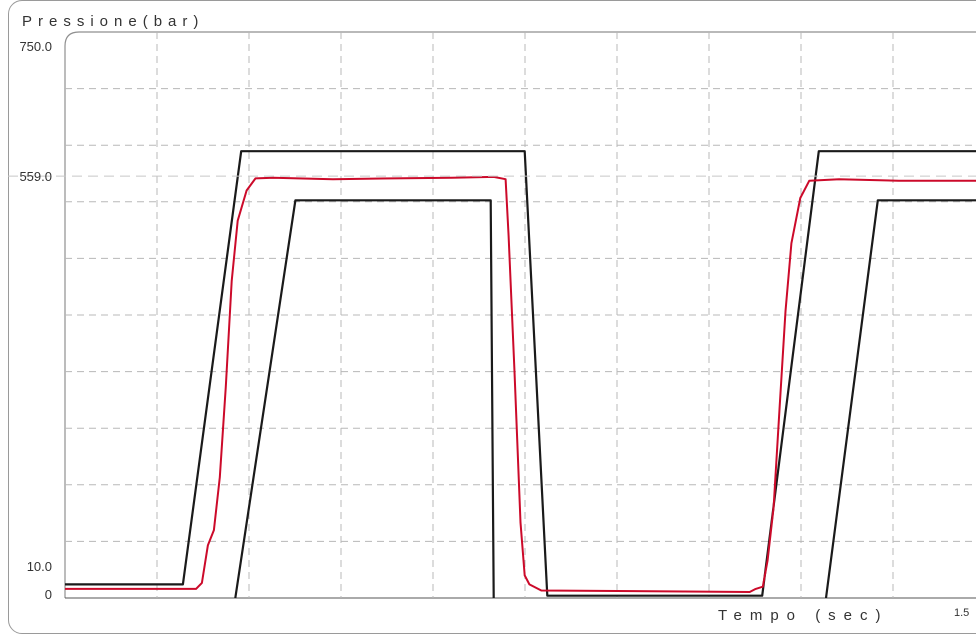 The image size is (976, 638). I want to click on y-axis-label: Pressione(bar), so click(113, 21).